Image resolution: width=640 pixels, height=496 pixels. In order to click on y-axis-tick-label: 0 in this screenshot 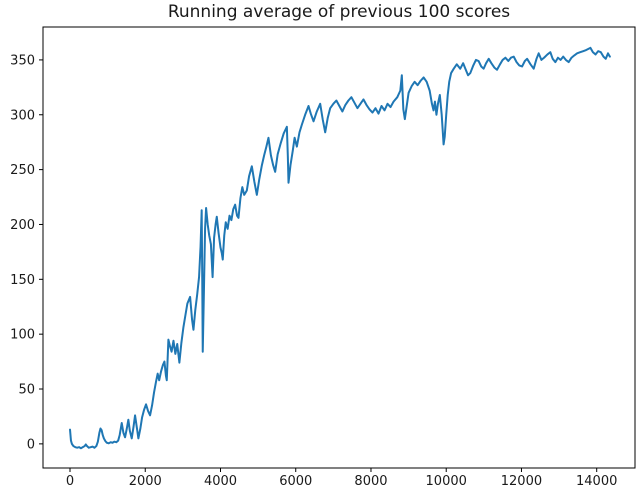, I will do `click(31, 444)`.